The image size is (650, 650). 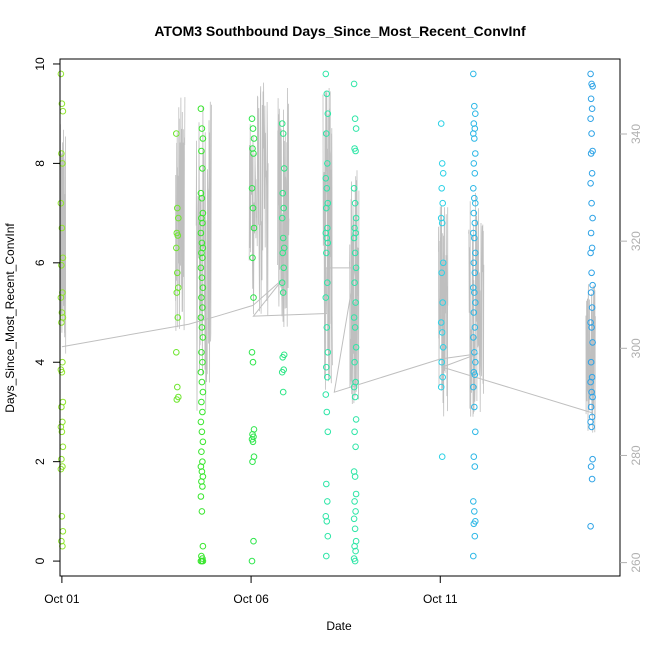 I want to click on y-tick-label: 0, so click(x=40, y=560).